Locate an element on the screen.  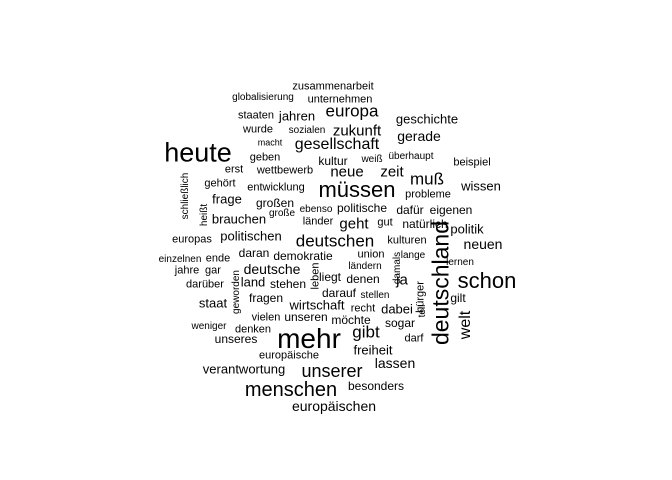
word-darf: darf is located at coordinates (414, 338).